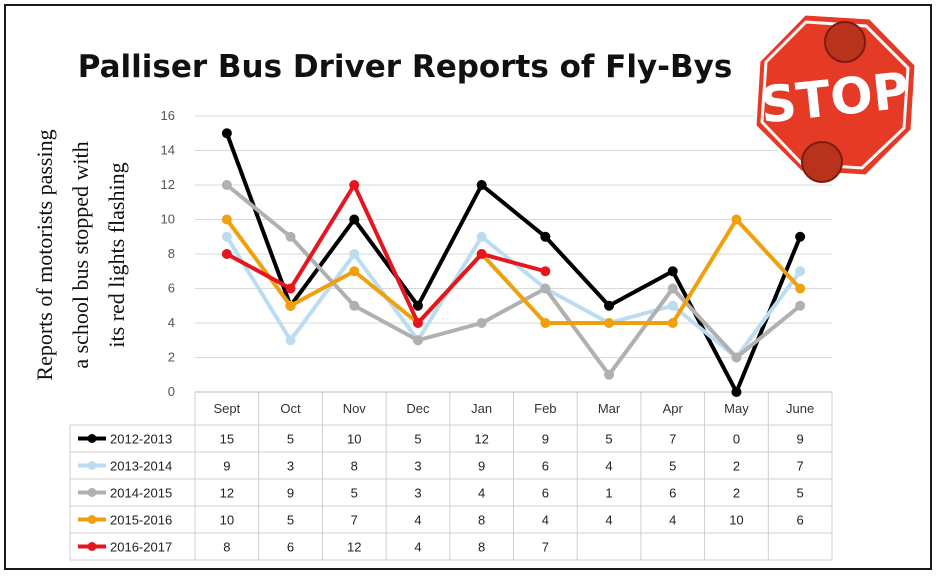  What do you see at coordinates (405, 67) in the screenshot?
I see `chart-title: Palliser Bus Driver Reports of Fly-Bys` at bounding box center [405, 67].